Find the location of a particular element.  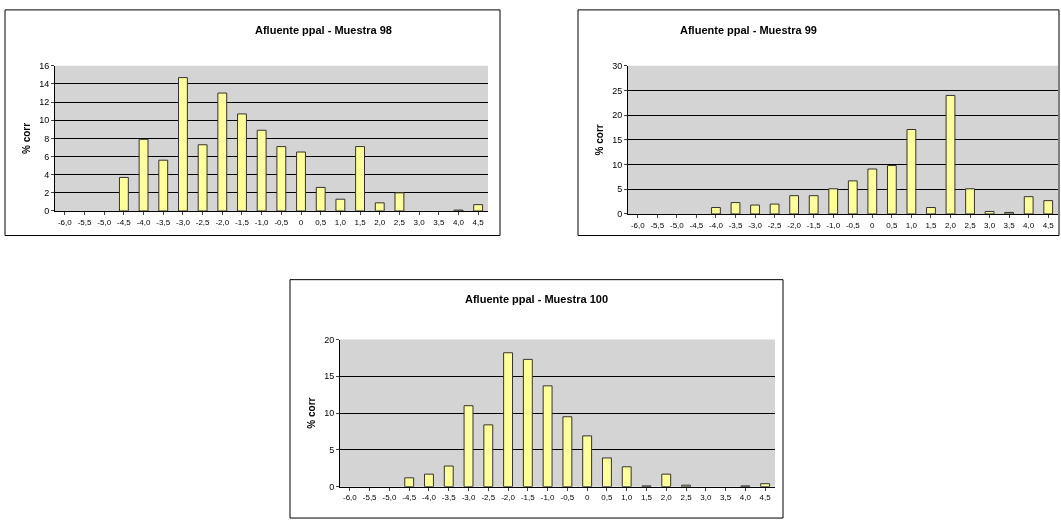

y-tick-label: 25 is located at coordinates (617, 90).